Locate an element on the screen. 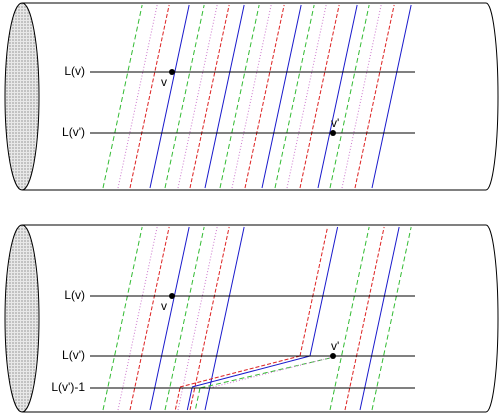 Image resolution: width=500 pixels, height=420 pixels. level-label: L(v')-1 is located at coordinates (68, 387).